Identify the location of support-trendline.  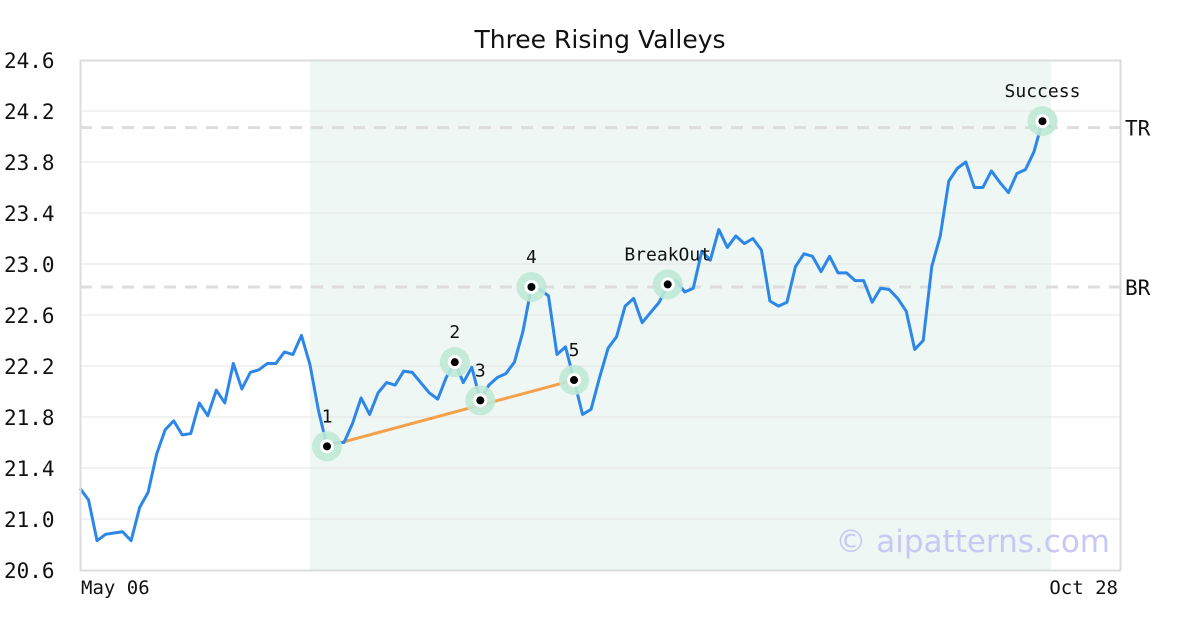
(450, 413).